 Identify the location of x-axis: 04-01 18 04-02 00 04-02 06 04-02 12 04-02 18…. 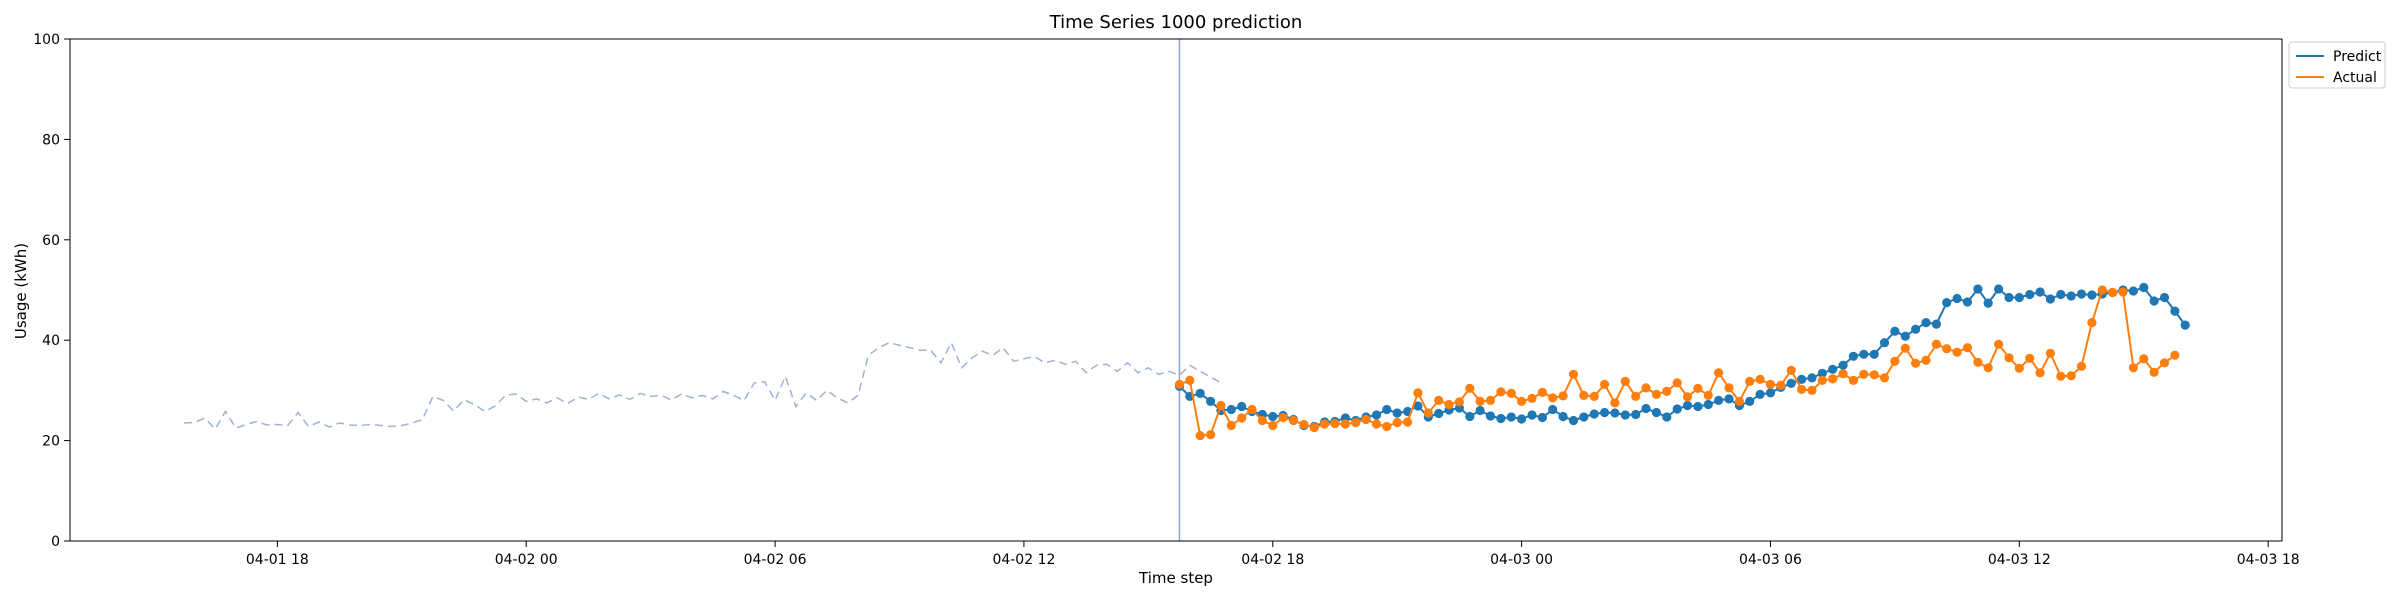
(1273, 554).